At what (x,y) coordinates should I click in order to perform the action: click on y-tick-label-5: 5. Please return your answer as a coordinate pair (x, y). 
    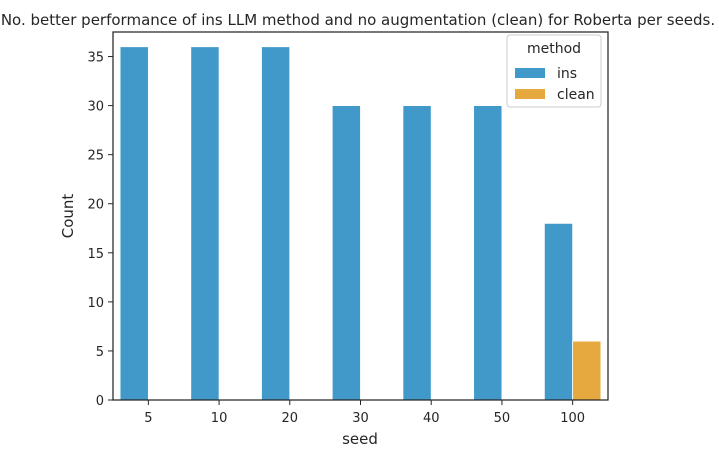
    Looking at the image, I should click on (100, 352).